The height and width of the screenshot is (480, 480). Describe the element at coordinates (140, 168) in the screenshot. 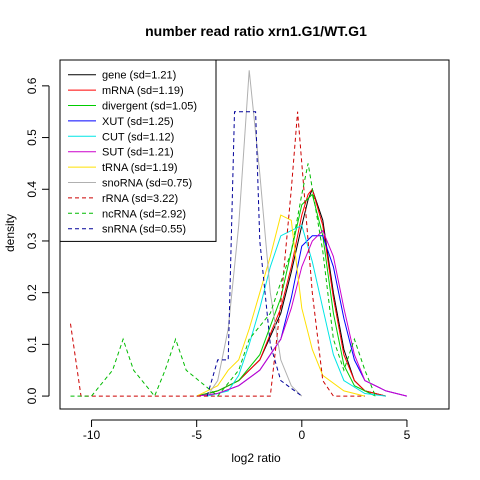

I see `legend-entry: tRNA (sd=1.19)` at that location.